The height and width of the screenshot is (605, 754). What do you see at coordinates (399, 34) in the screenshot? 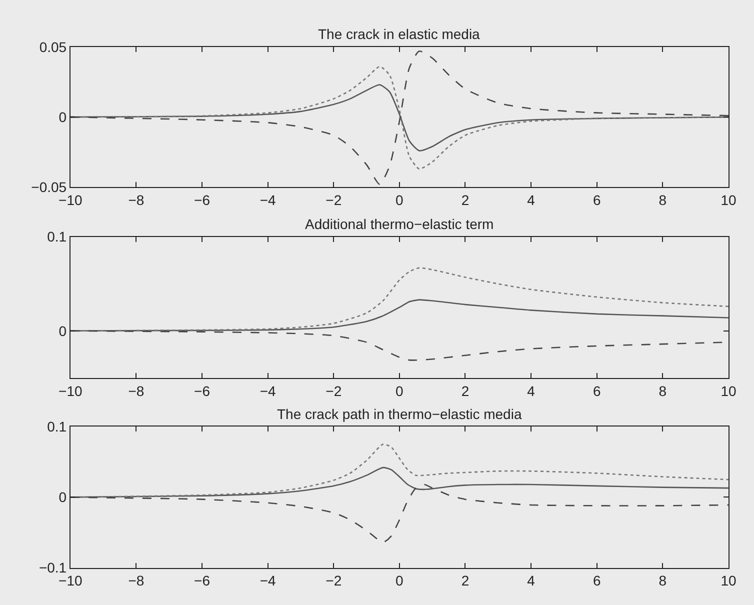
I see `chart-title: The crack in elastic media` at bounding box center [399, 34].